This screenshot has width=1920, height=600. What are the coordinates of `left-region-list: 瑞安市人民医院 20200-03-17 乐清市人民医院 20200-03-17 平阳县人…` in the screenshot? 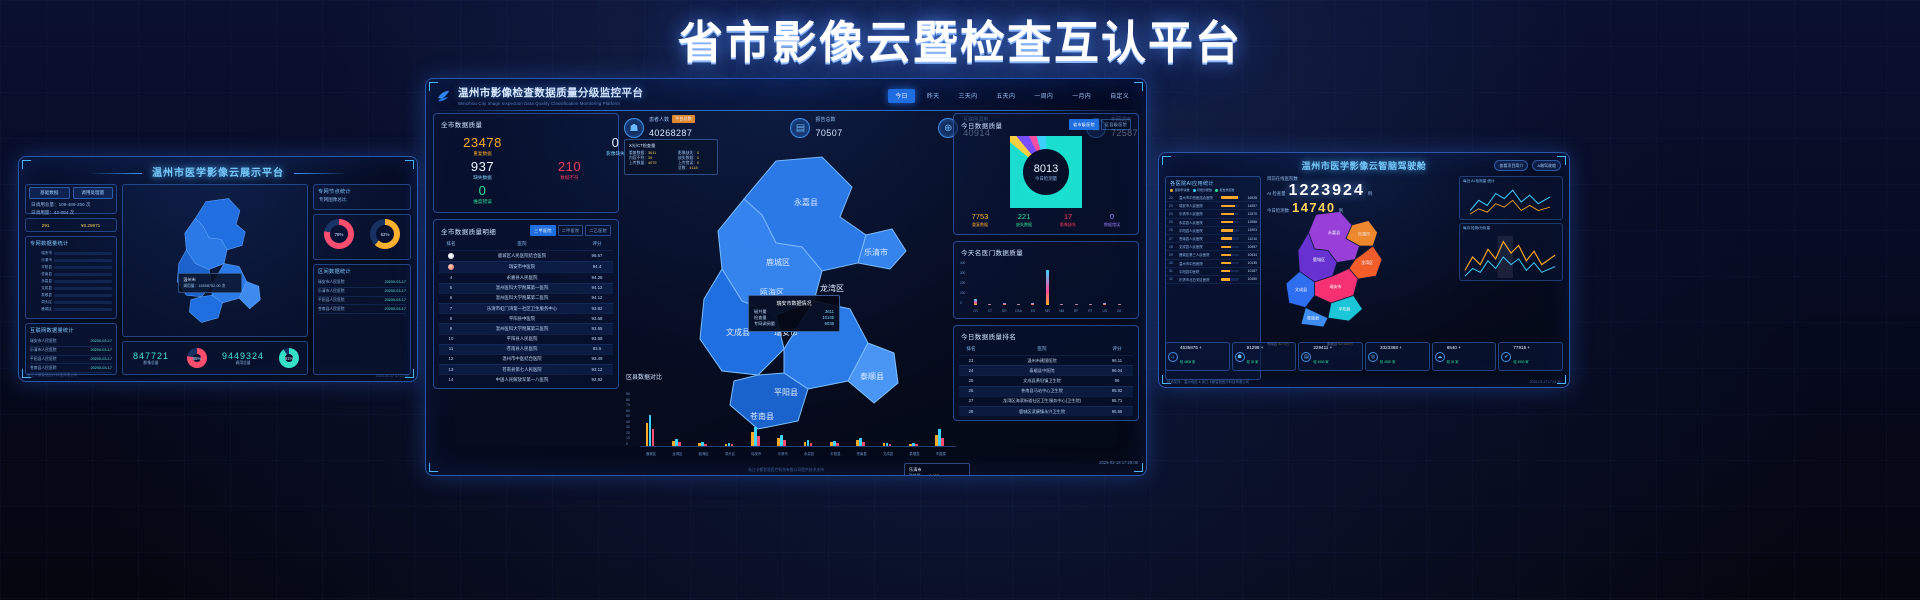 It's located at (362, 296).